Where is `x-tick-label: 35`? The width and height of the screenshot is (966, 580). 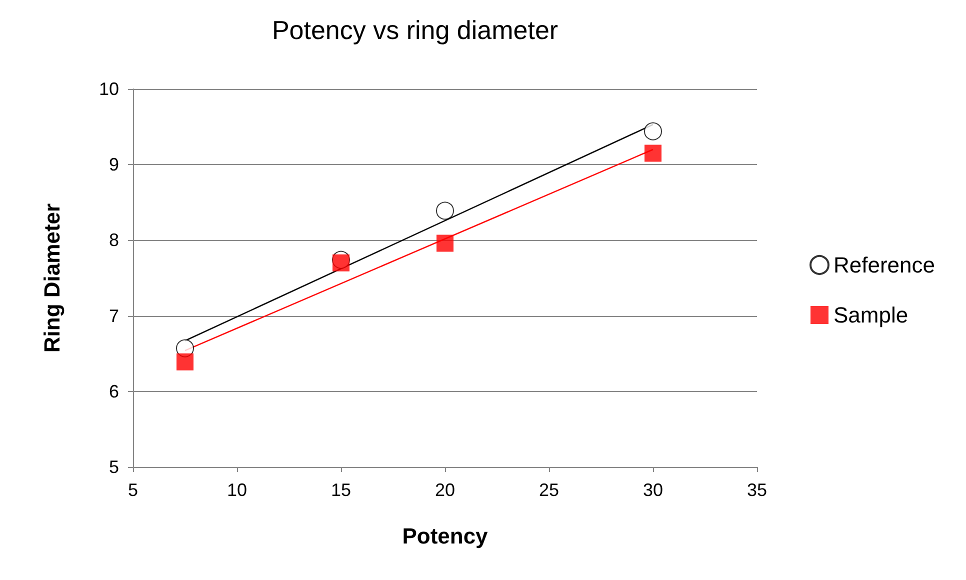 x-tick-label: 35 is located at coordinates (757, 490).